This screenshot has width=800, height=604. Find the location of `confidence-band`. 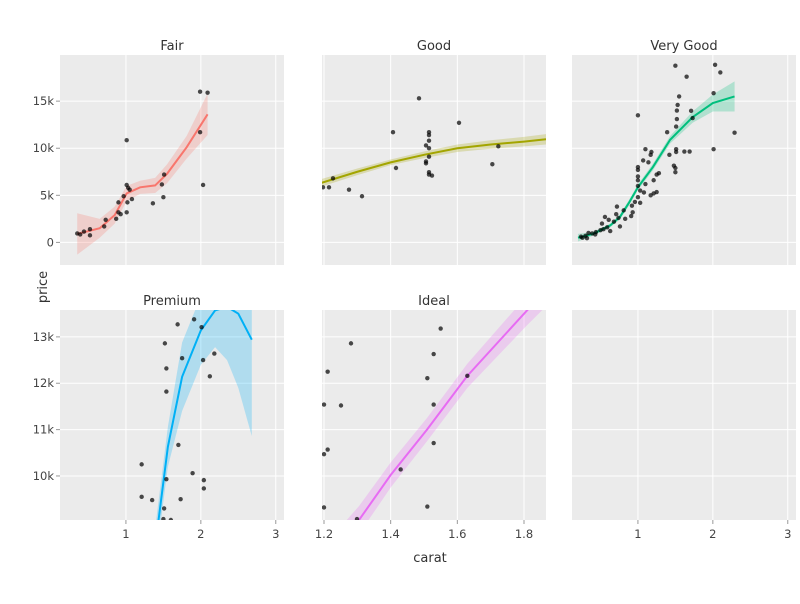

confidence-band is located at coordinates (434, 160).